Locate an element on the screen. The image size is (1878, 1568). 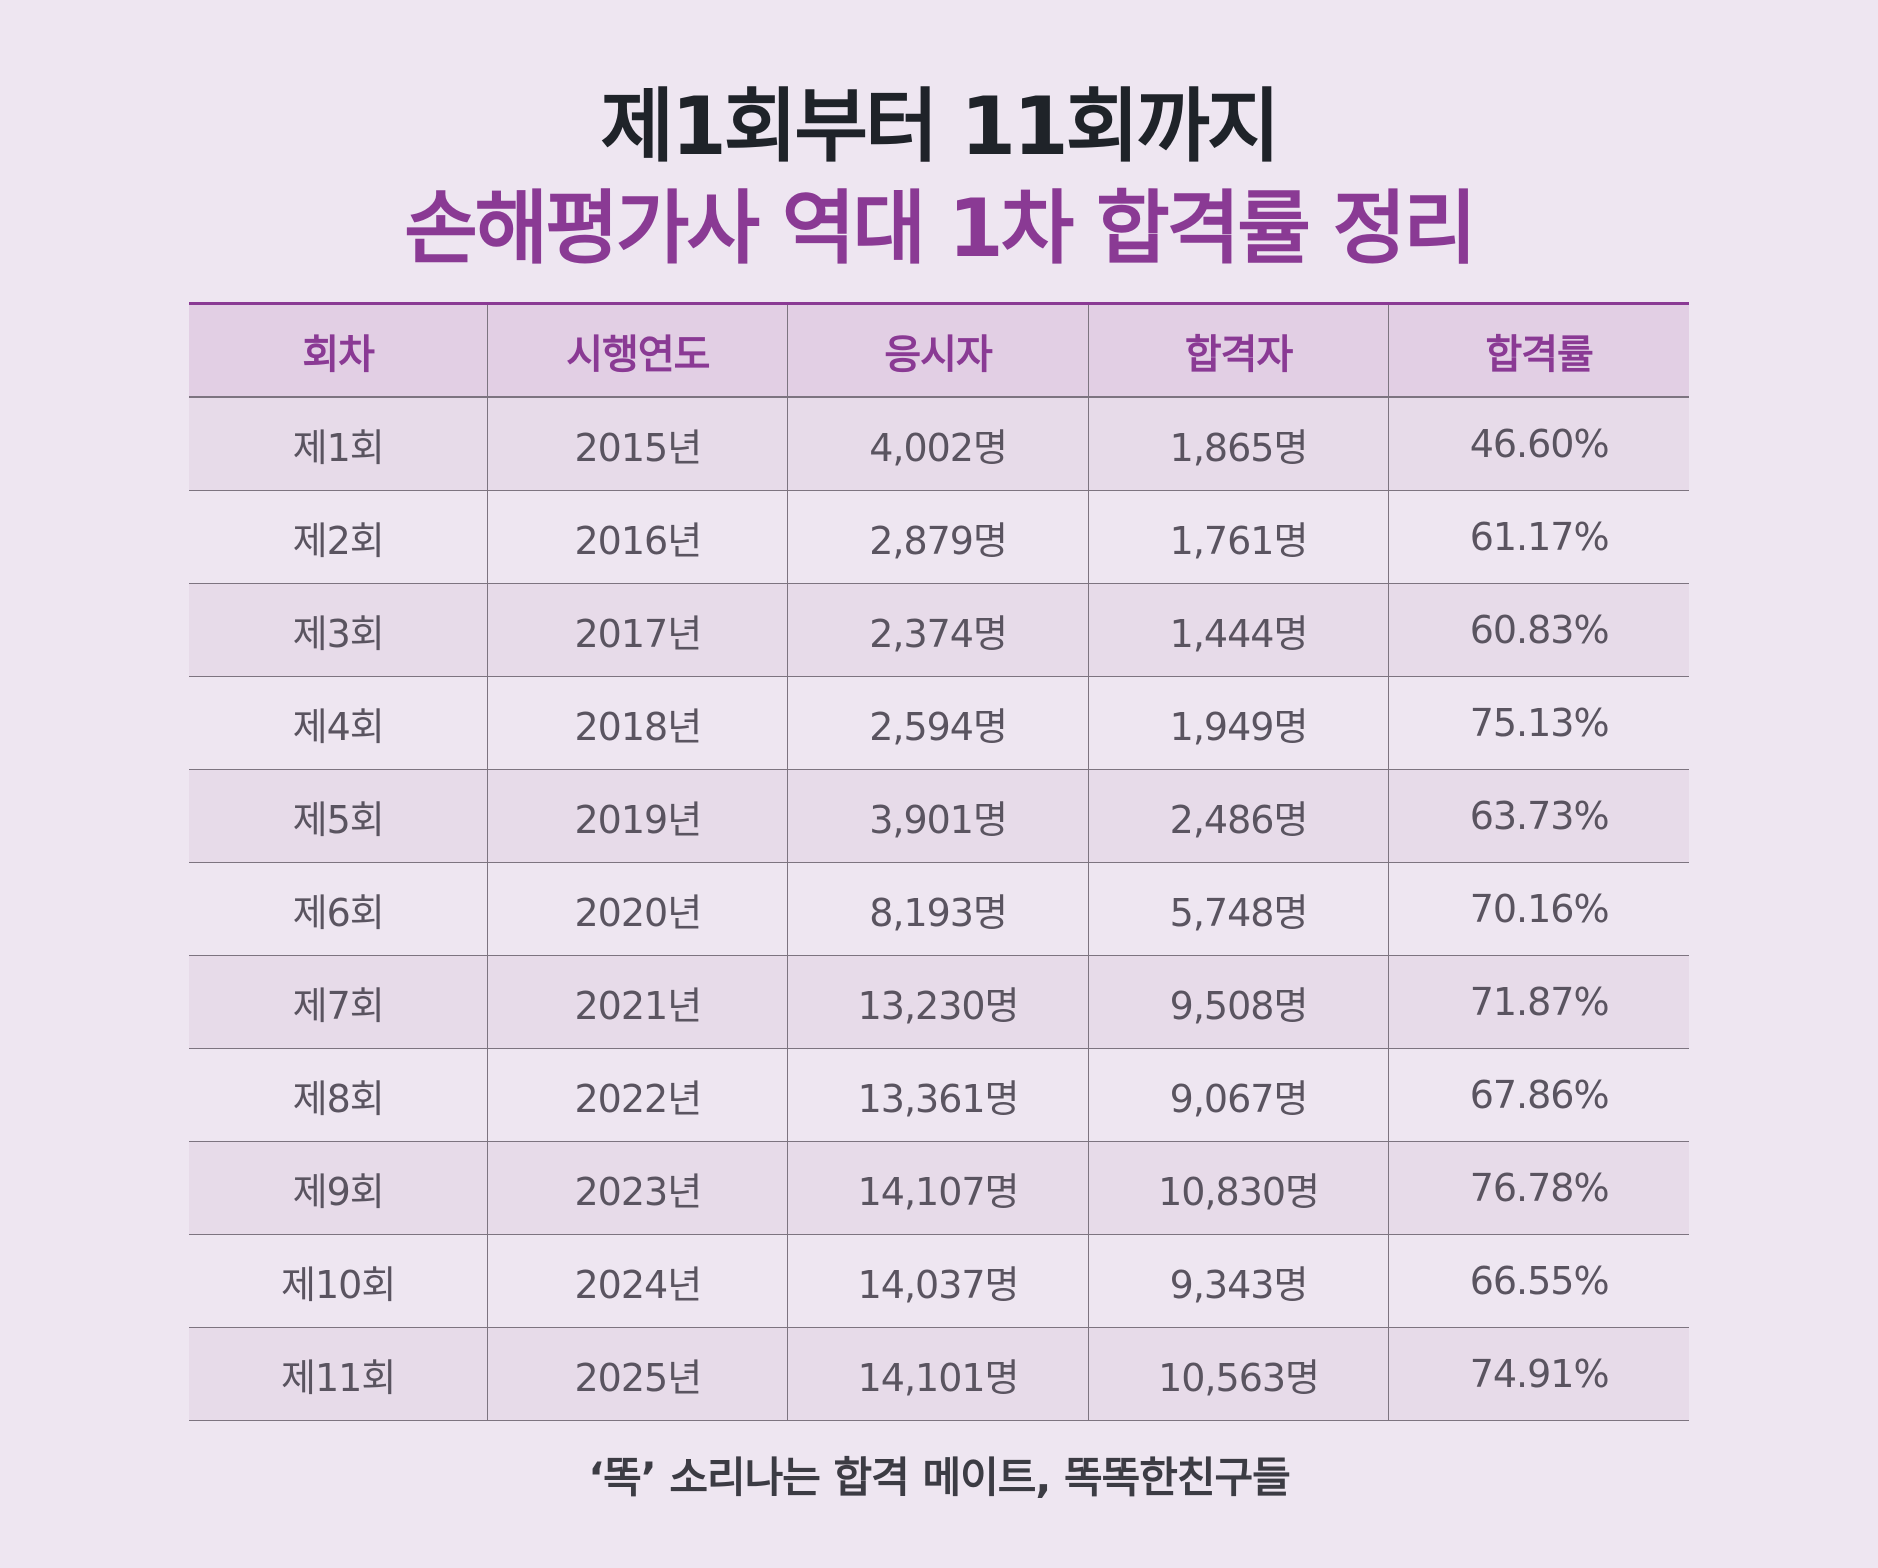
cell-year: 2020년 is located at coordinates (638, 909).